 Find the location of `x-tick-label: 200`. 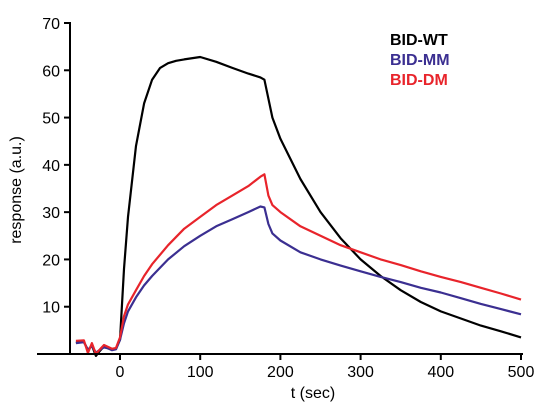

x-tick-label: 200 is located at coordinates (280, 372).